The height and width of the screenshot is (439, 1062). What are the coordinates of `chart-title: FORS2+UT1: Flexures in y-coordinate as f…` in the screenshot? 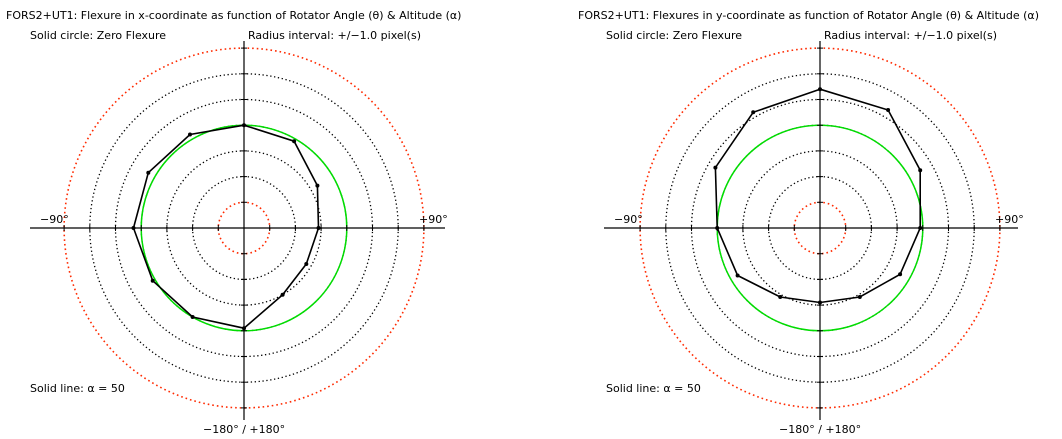 It's located at (808, 15).